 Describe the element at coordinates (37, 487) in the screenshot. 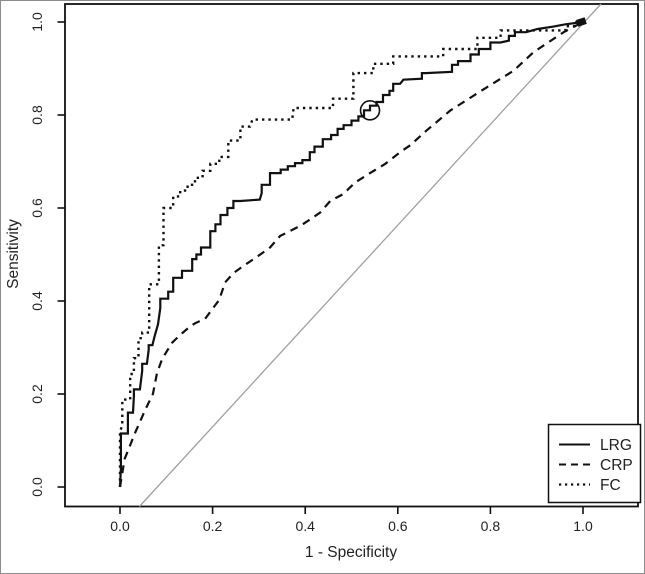

I see `y-tick-label: 0.0` at that location.